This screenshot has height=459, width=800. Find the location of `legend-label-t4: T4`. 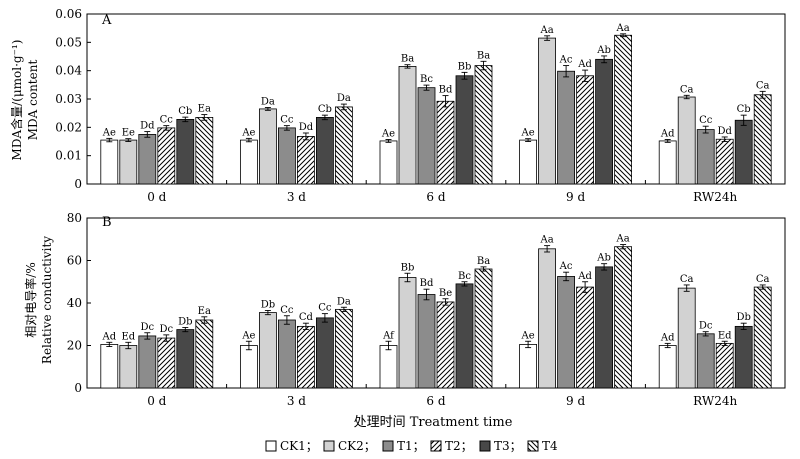

legend-label-t4: T4 is located at coordinates (550, 446).